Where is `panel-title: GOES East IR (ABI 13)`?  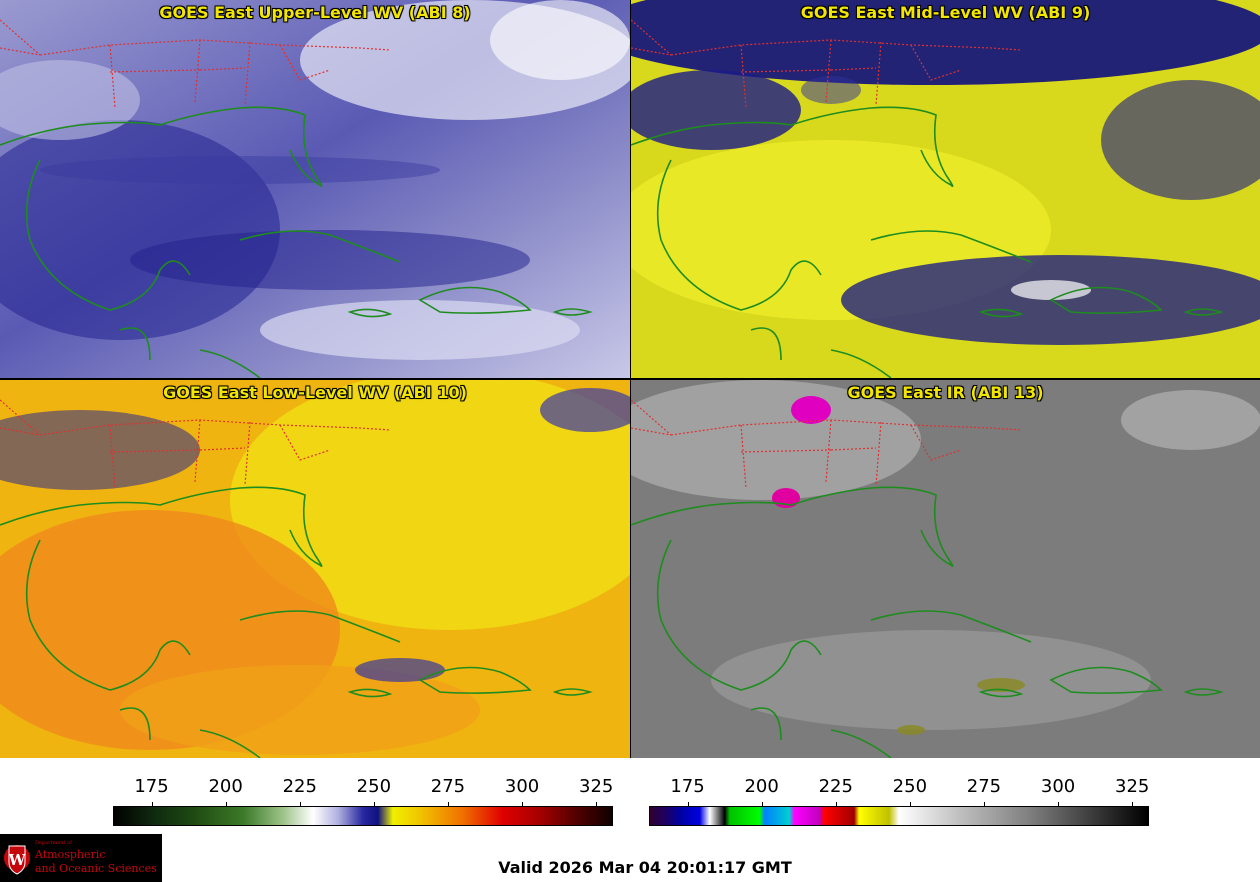 panel-title: GOES East IR (ABI 13) is located at coordinates (945, 392).